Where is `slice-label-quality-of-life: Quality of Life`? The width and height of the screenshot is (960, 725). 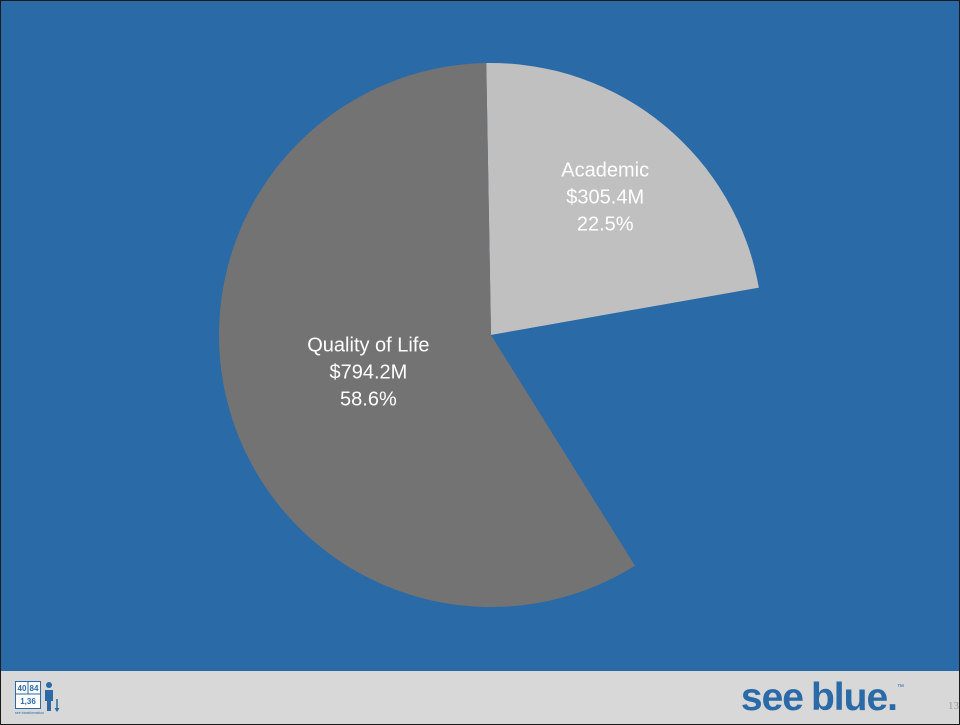 slice-label-quality-of-life: Quality of Life is located at coordinates (368, 345).